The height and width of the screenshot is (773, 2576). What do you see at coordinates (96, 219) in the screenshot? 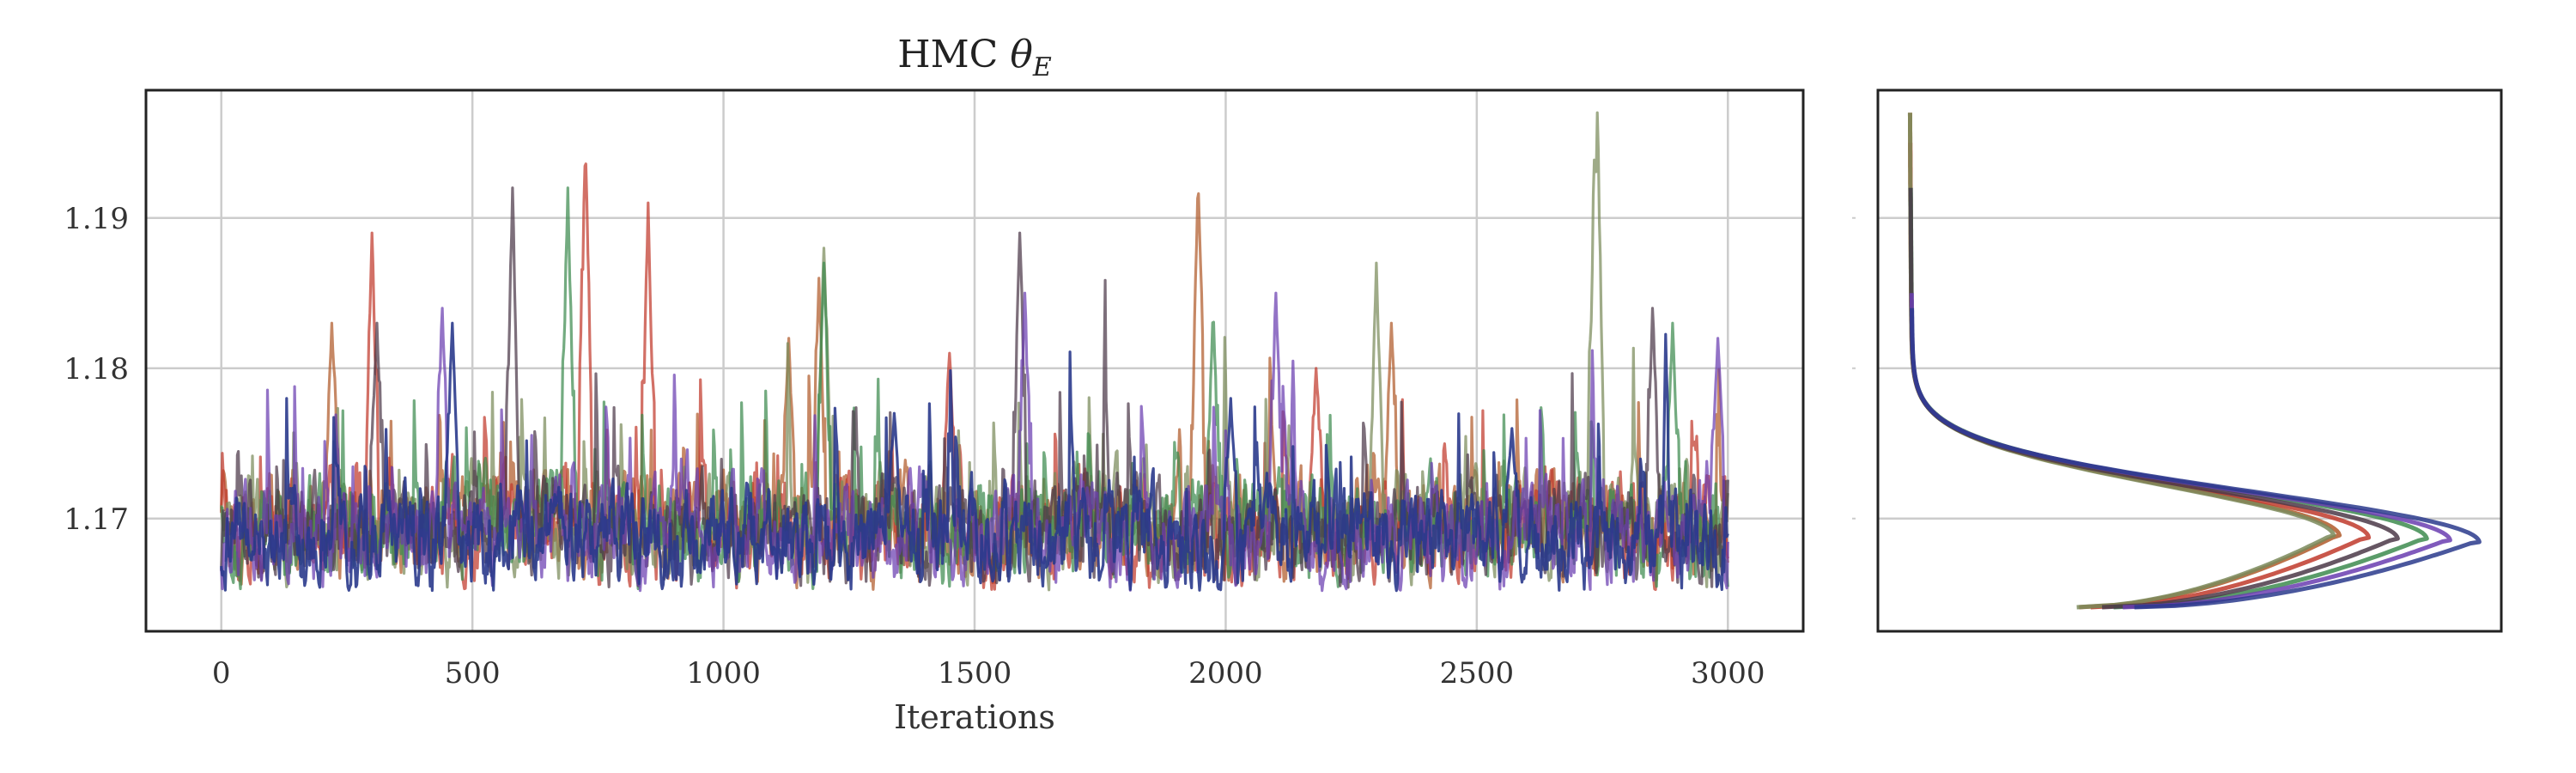
I see `y-tick-label: 1.19` at bounding box center [96, 219].